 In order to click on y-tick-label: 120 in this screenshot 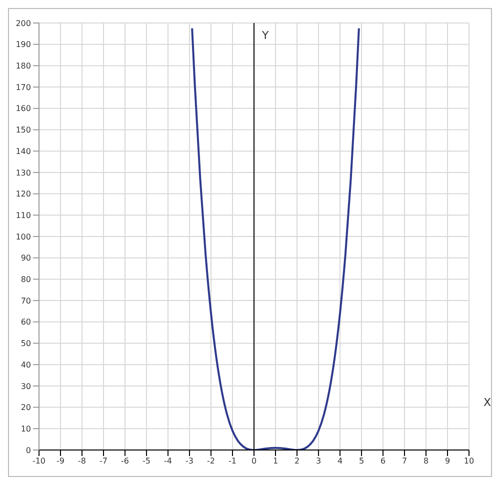, I will do `click(23, 194)`.